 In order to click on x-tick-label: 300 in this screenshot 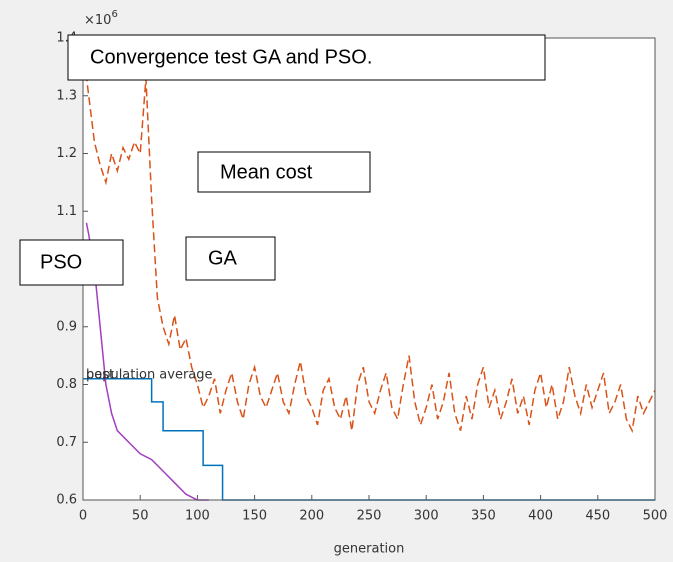, I will do `click(426, 516)`.